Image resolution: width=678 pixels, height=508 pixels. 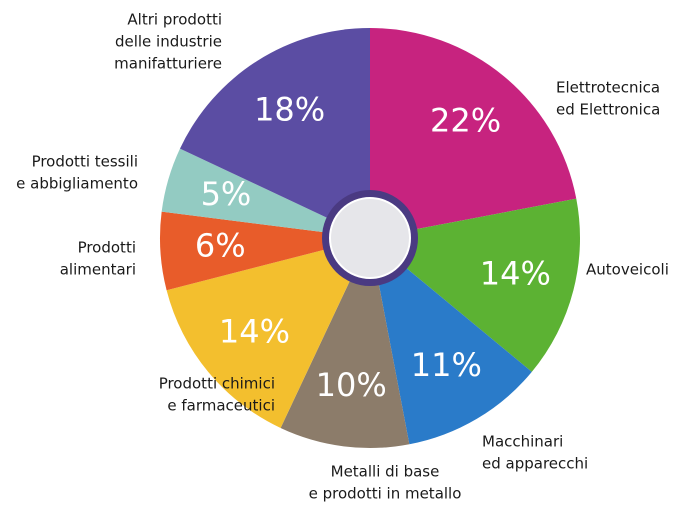 What do you see at coordinates (168, 42) in the screenshot?
I see `category-label: delle industrie` at bounding box center [168, 42].